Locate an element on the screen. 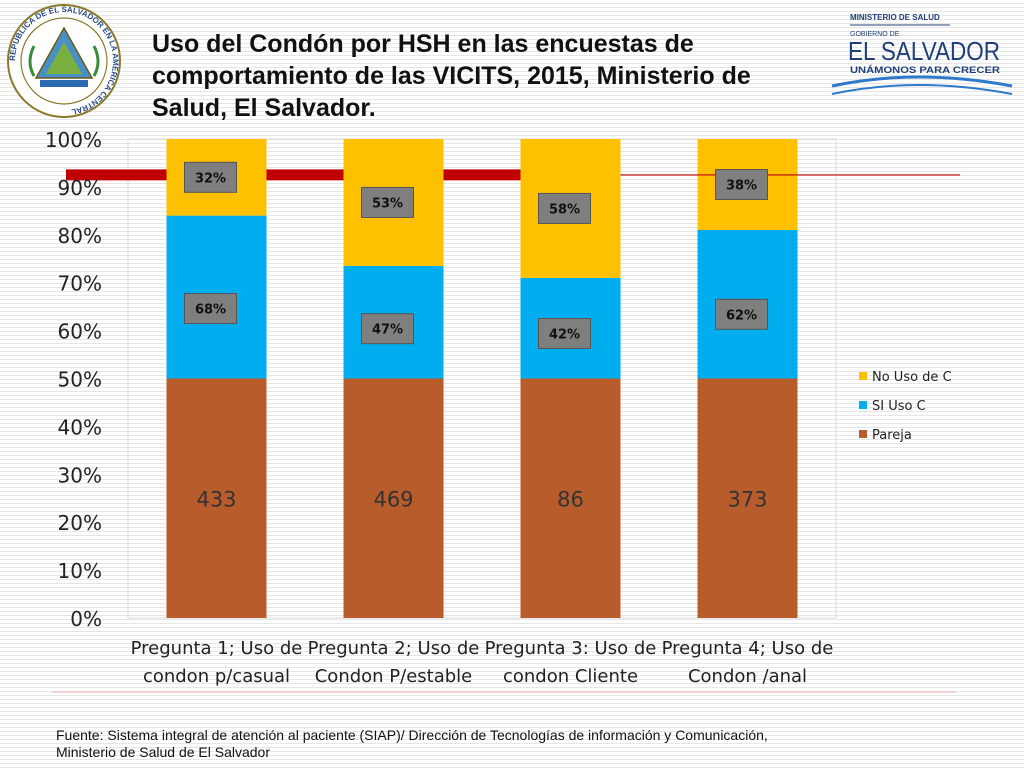 The width and height of the screenshot is (1024, 768). x-category-label: Pregunta 2; Uso de is located at coordinates (394, 648).